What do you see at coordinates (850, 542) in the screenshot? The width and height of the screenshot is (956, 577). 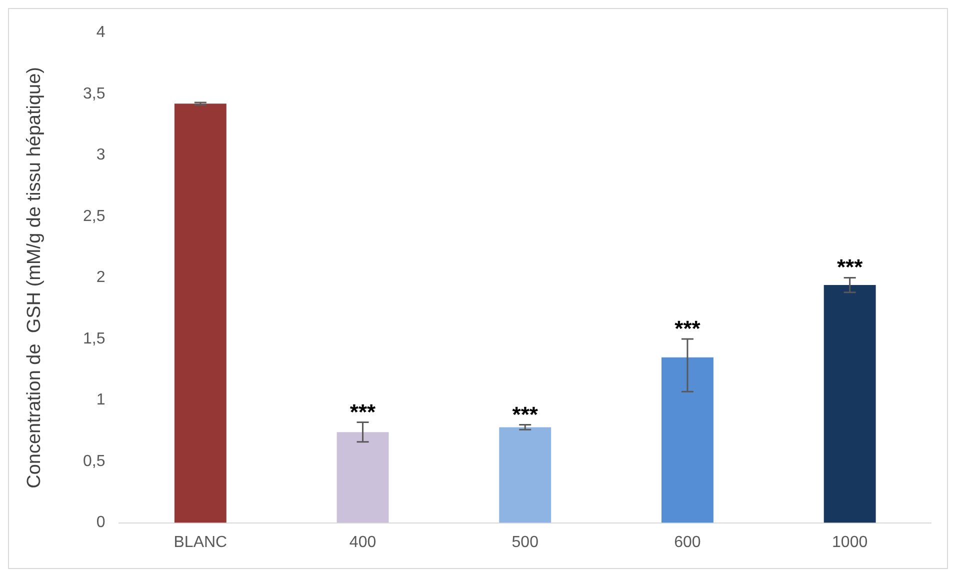 I see `x-tick-label: 1000` at bounding box center [850, 542].